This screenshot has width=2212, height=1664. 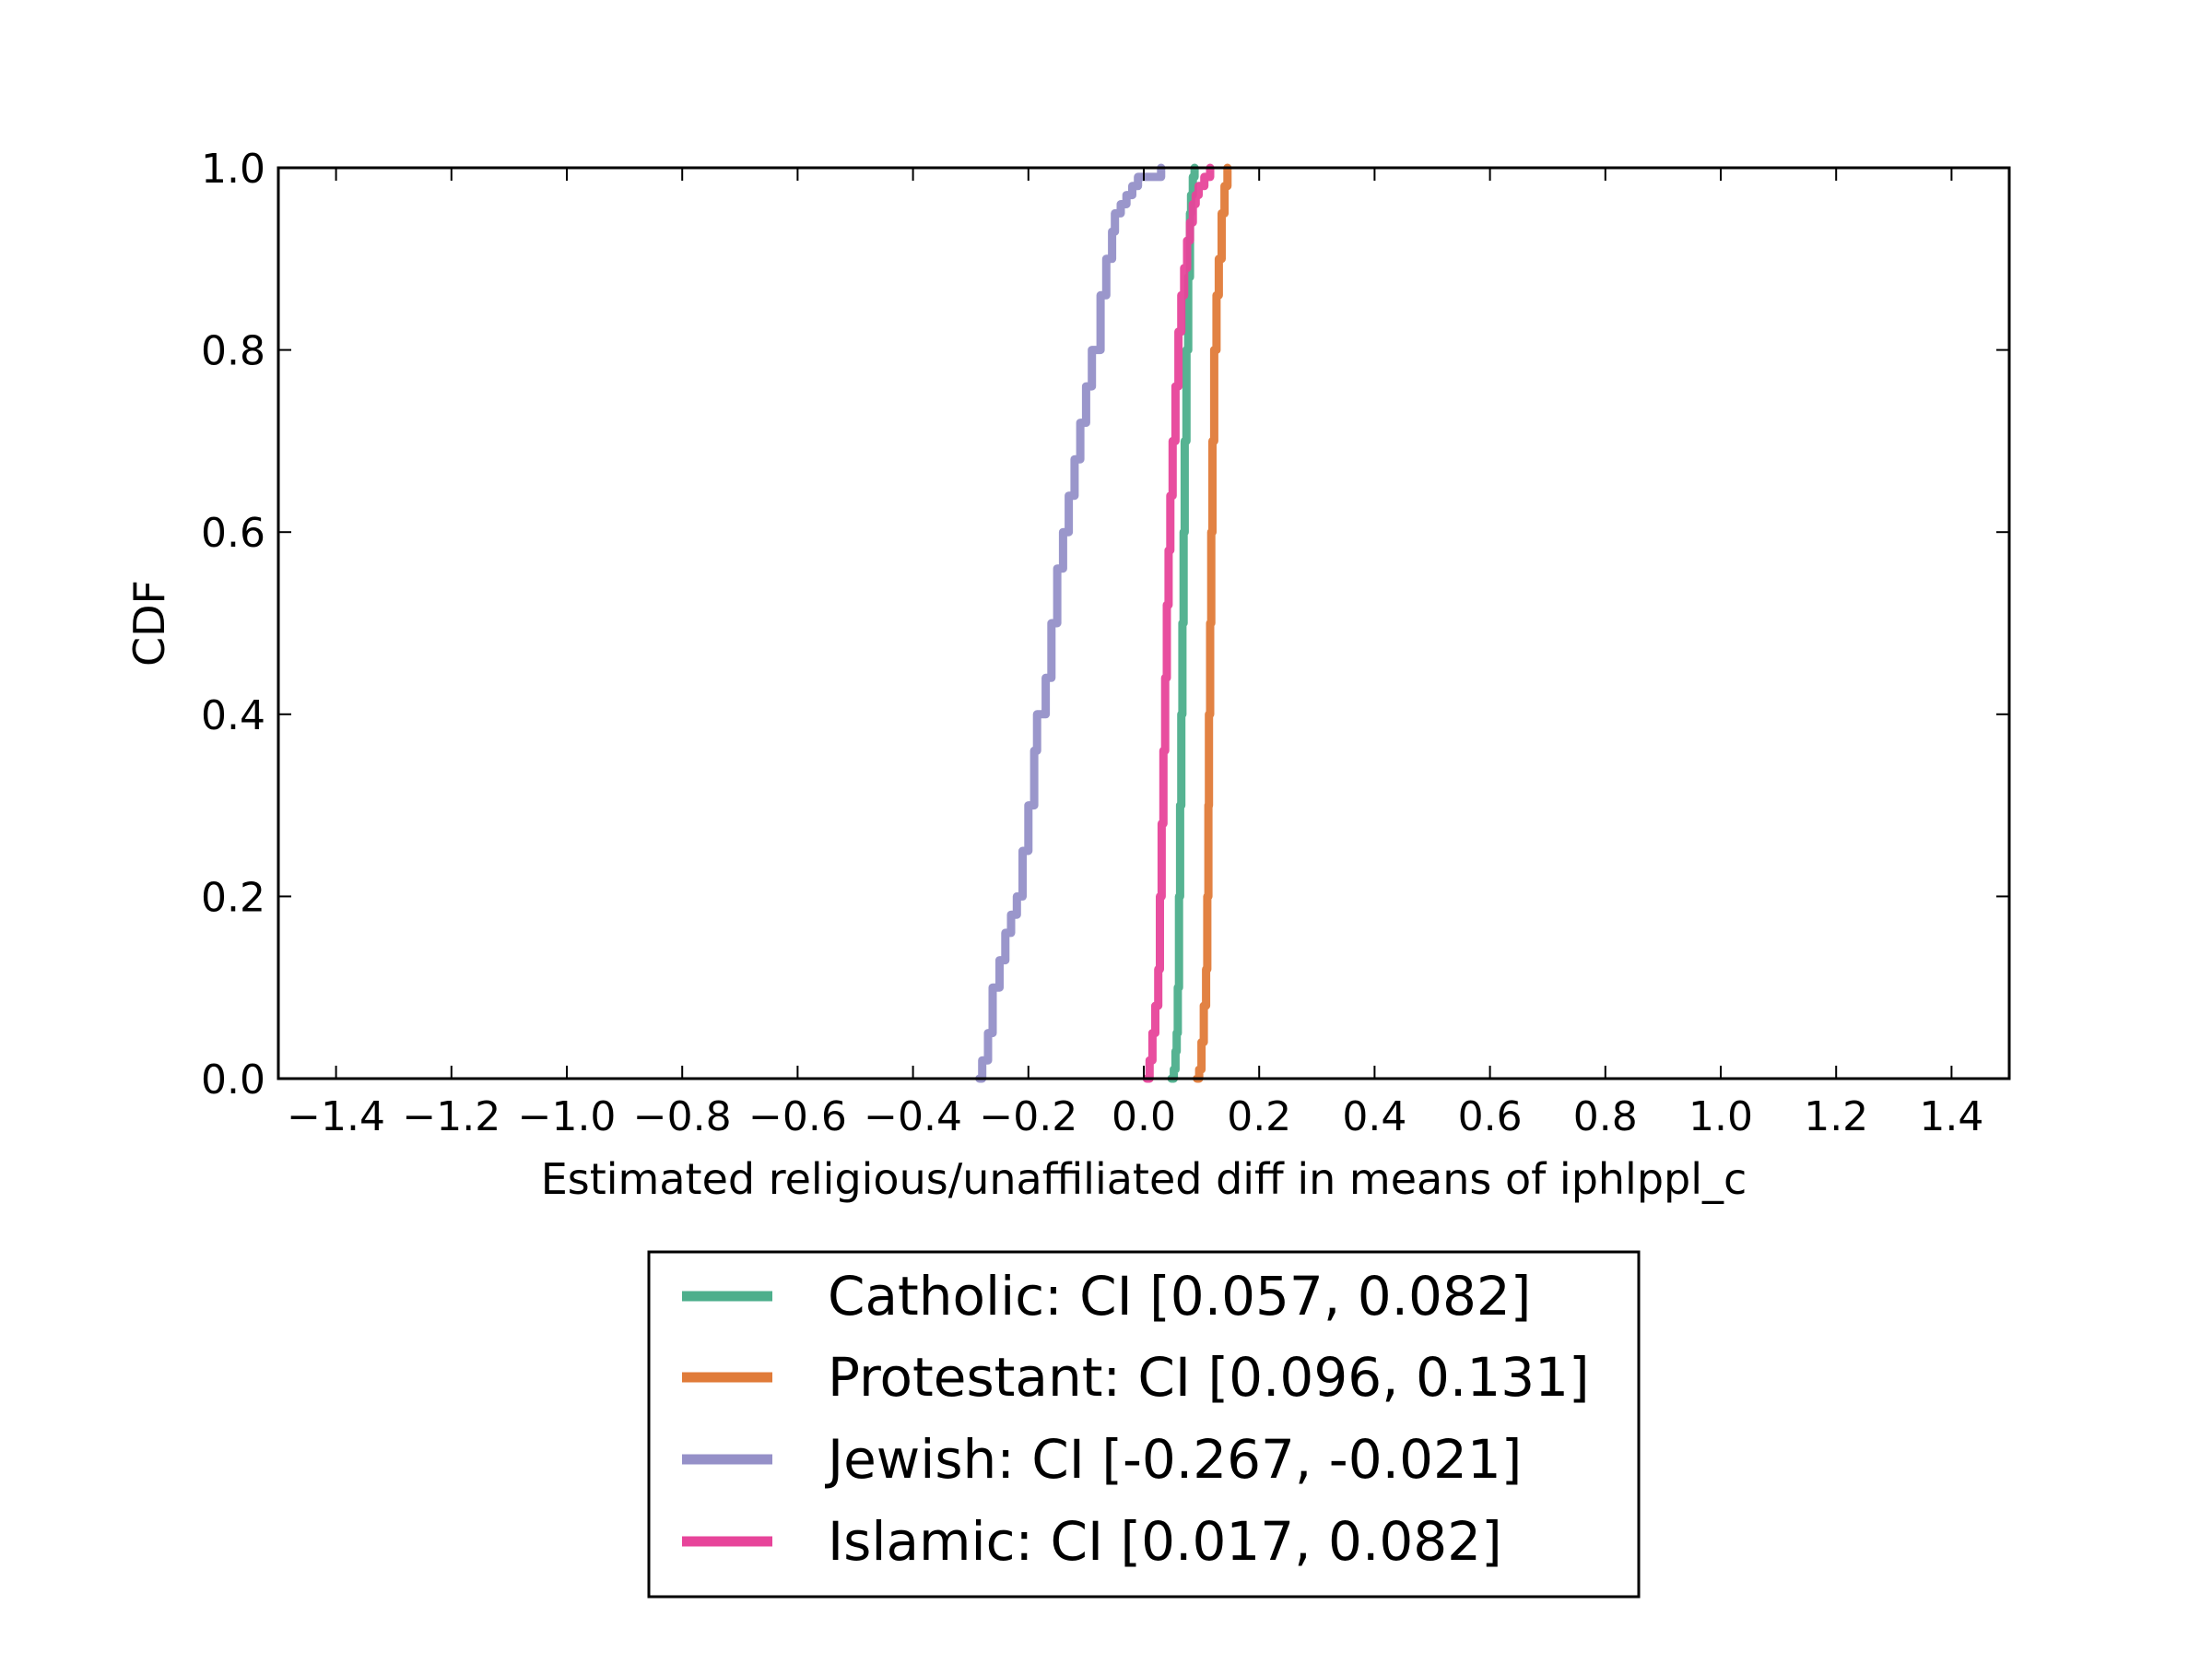 I want to click on x-tick-label: 0.2, so click(x=1259, y=1116).